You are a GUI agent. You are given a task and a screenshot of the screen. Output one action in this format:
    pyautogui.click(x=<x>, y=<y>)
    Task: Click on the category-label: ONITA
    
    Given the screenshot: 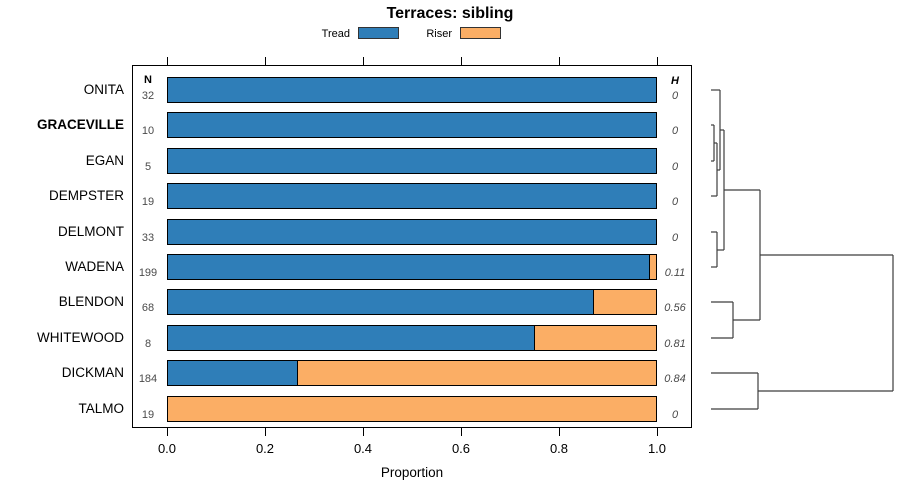 What is the action you would take?
    pyautogui.click(x=103, y=89)
    